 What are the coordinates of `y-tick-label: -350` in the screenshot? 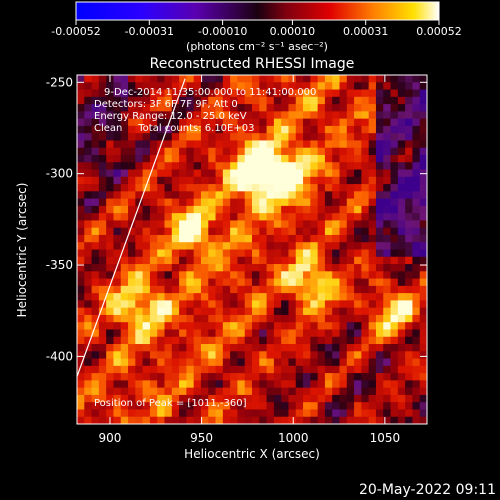 It's located at (59, 265).